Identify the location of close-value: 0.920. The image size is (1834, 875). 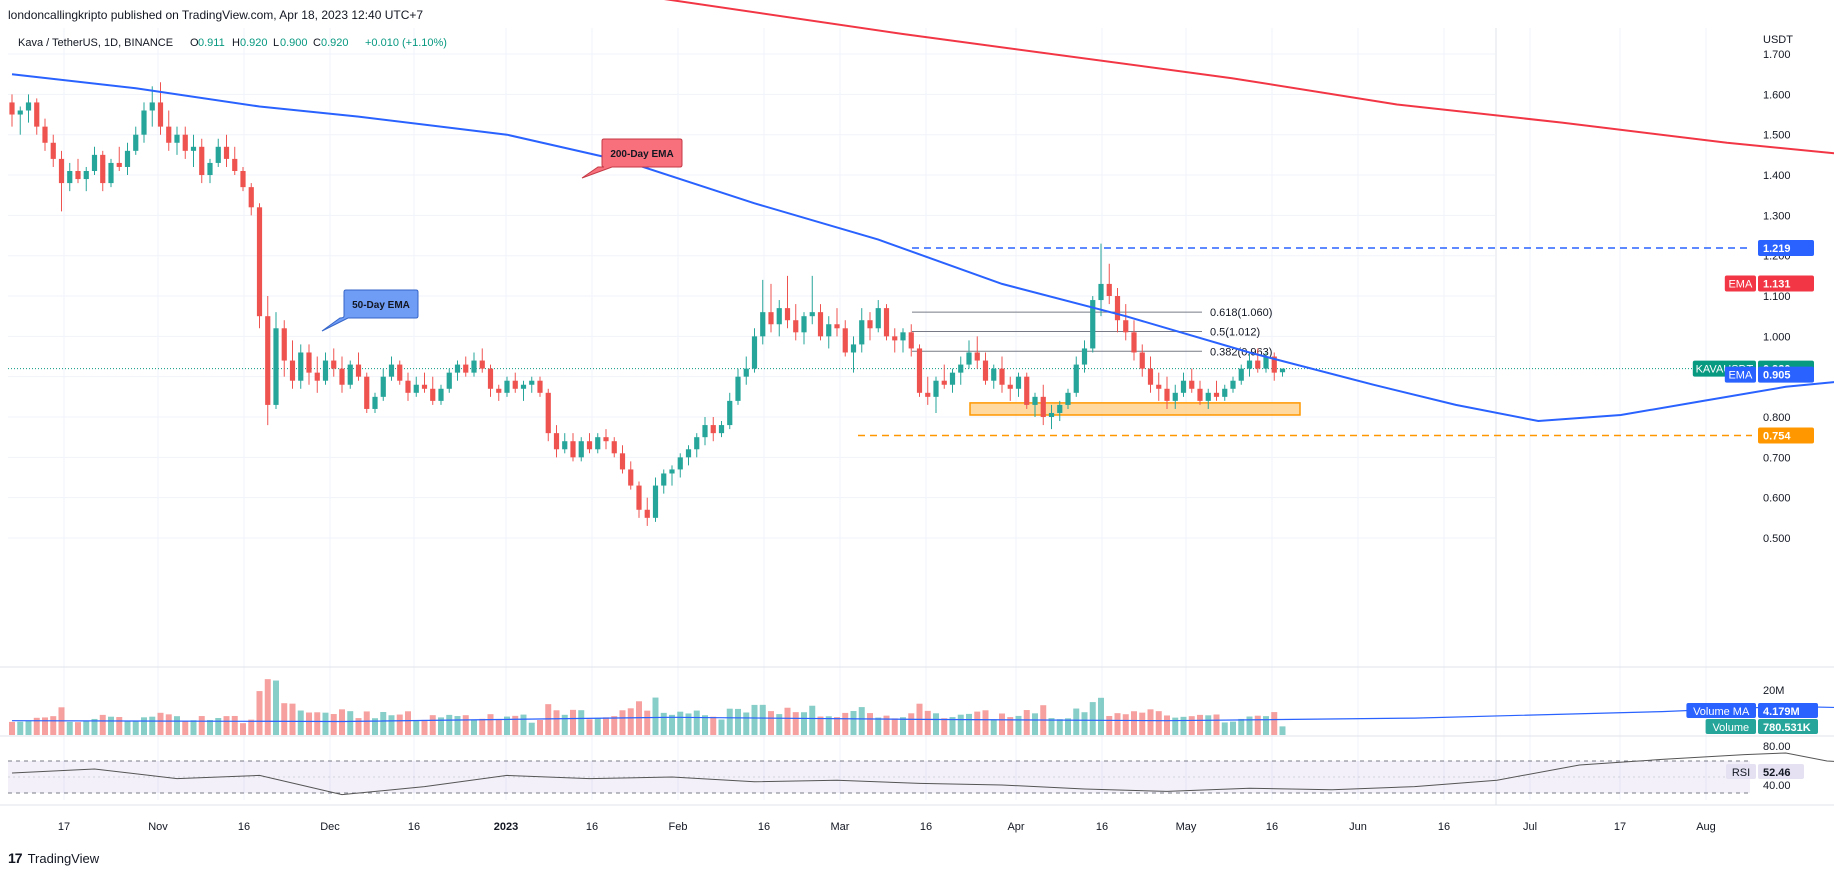
(335, 43).